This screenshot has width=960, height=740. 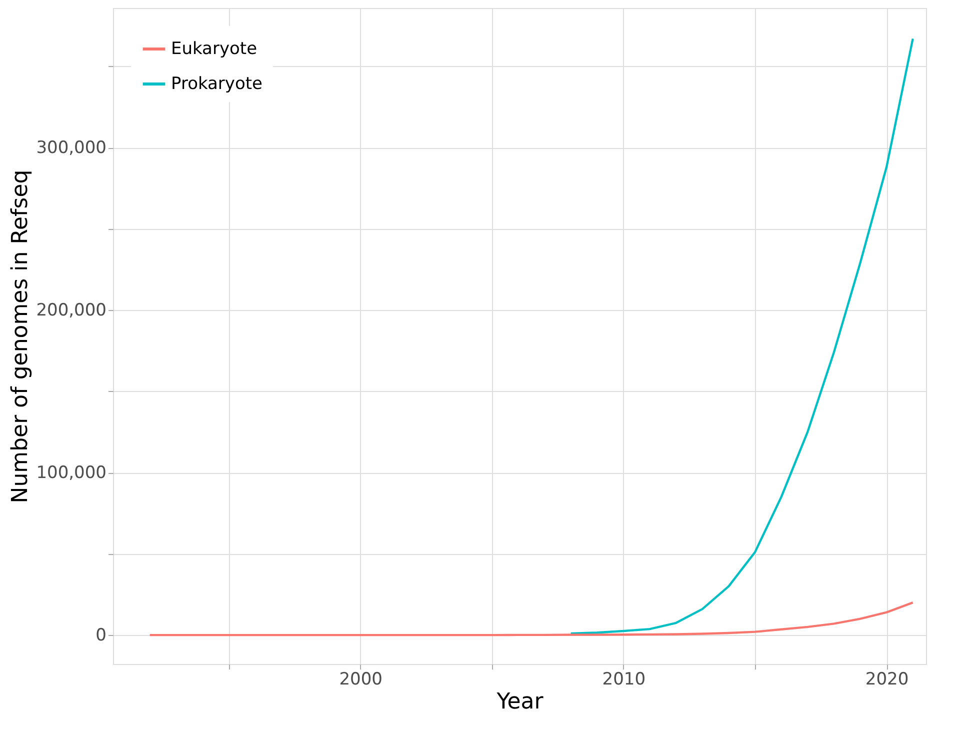 I want to click on y-axis-title: Number of genomes in Refseq, so click(x=21, y=337).